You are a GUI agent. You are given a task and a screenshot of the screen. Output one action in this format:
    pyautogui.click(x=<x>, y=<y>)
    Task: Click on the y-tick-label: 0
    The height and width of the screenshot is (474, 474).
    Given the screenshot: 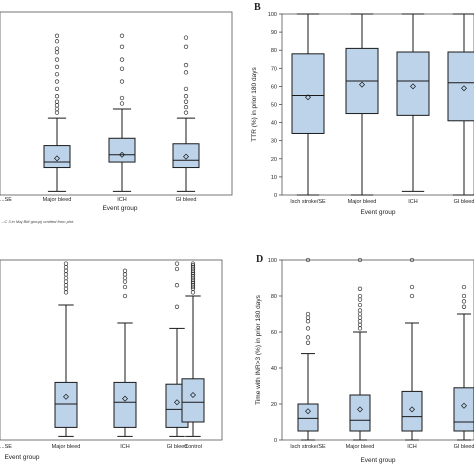 What is the action you would take?
    pyautogui.click(x=275, y=441)
    